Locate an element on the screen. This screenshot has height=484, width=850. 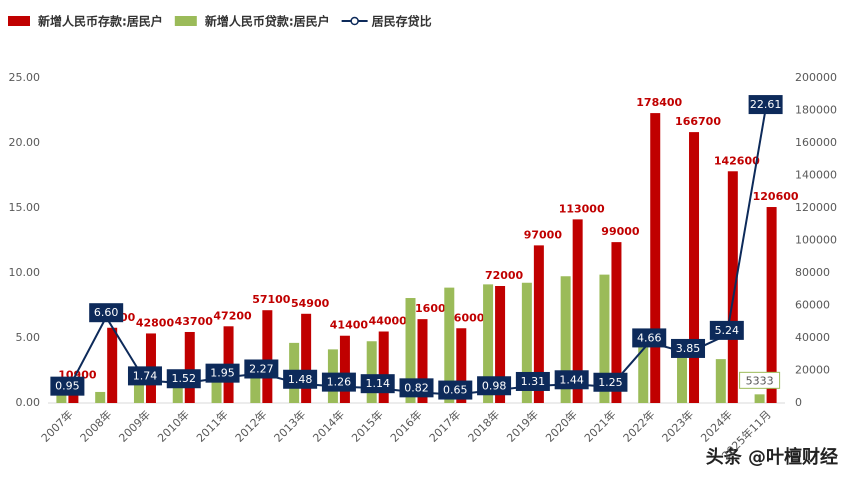
line-label: 1.25 is located at coordinates (610, 382).